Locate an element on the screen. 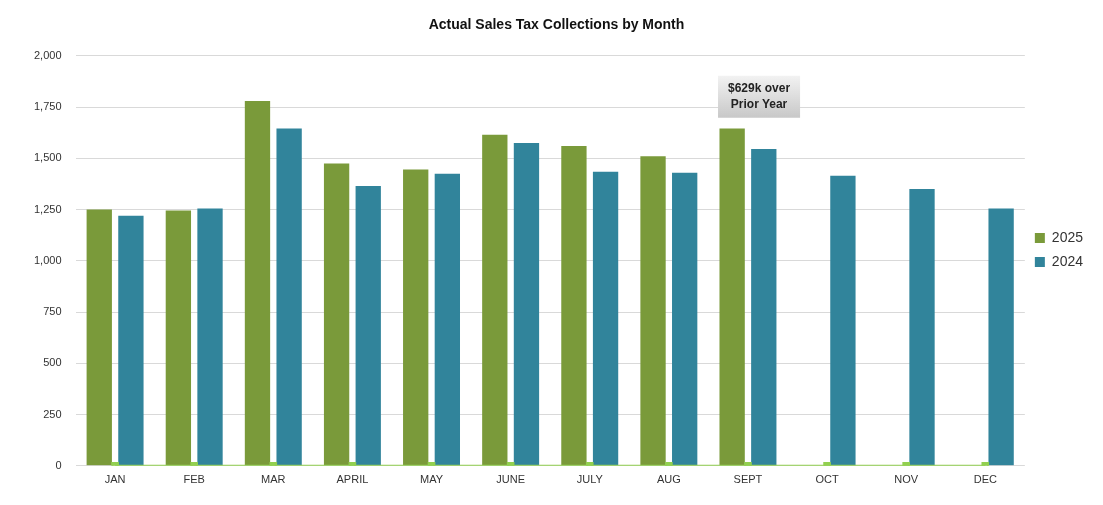  y-tick-label: 250 is located at coordinates (52, 413).